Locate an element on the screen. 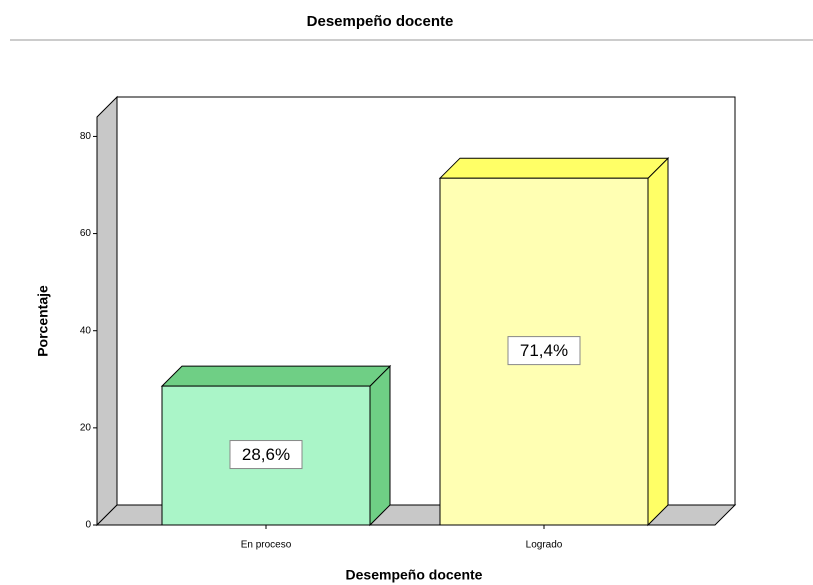 This screenshot has height=585, width=813. value-label: 71,4% is located at coordinates (544, 350).